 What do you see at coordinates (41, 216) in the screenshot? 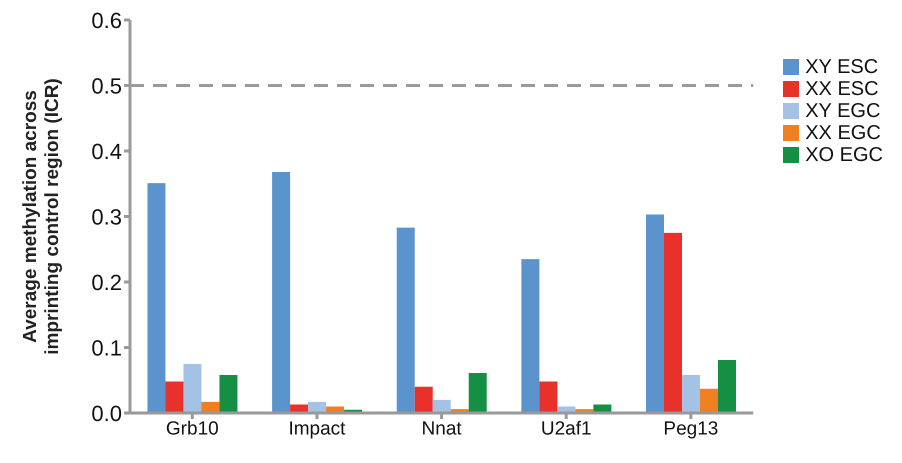
I see `y-axis-title: Average methylation across imprinting control region (ICR)` at bounding box center [41, 216].